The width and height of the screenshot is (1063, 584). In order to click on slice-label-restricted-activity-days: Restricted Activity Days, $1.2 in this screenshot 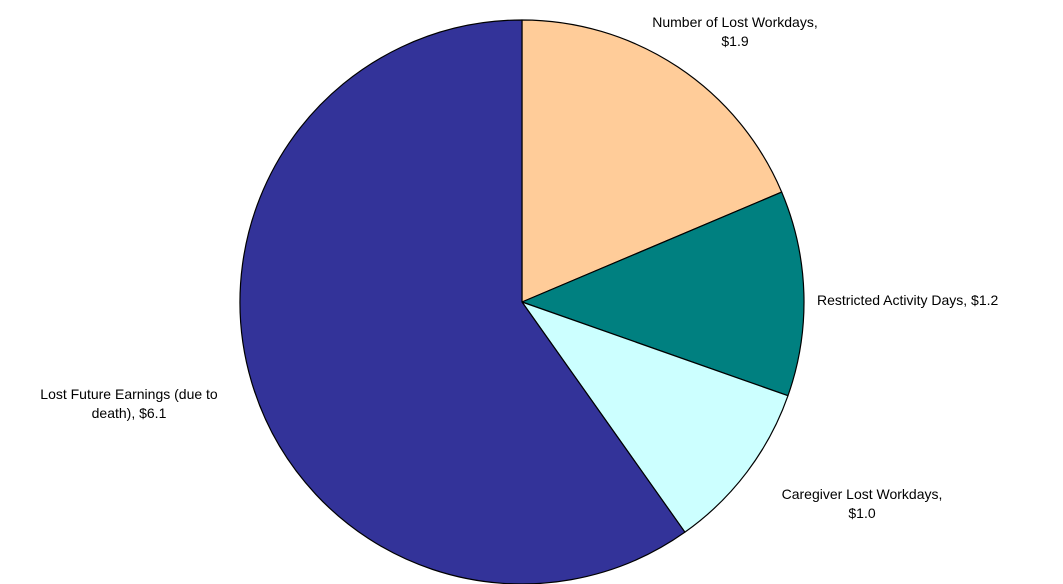, I will do `click(907, 300)`.